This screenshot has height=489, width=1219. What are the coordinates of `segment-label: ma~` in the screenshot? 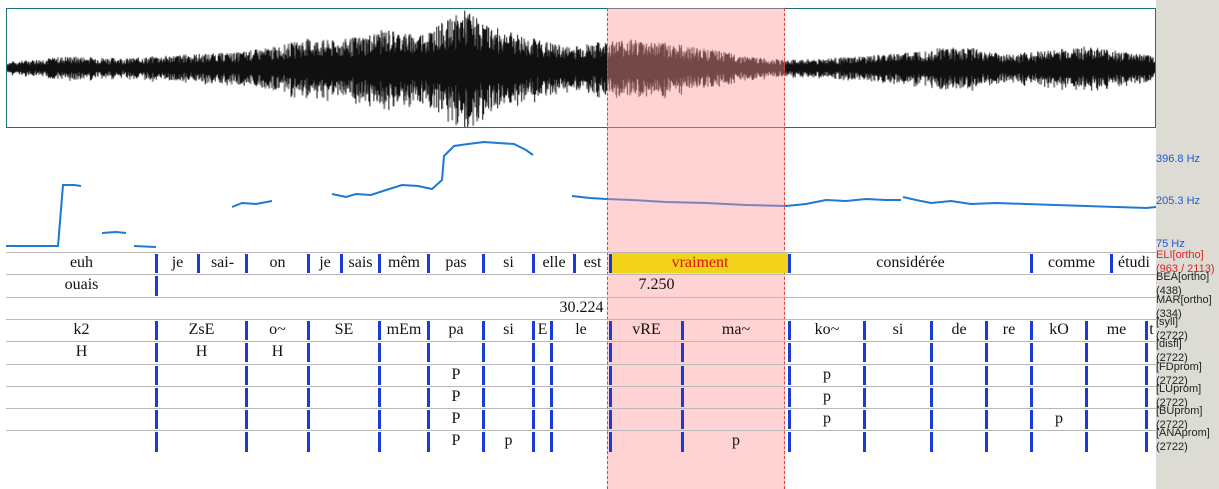 It's located at (736, 329).